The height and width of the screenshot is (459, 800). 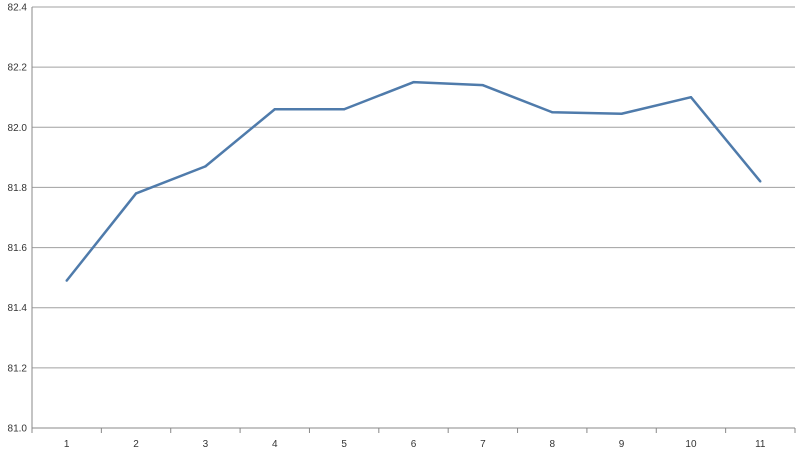 What do you see at coordinates (552, 444) in the screenshot?
I see `x-tick-label: 8` at bounding box center [552, 444].